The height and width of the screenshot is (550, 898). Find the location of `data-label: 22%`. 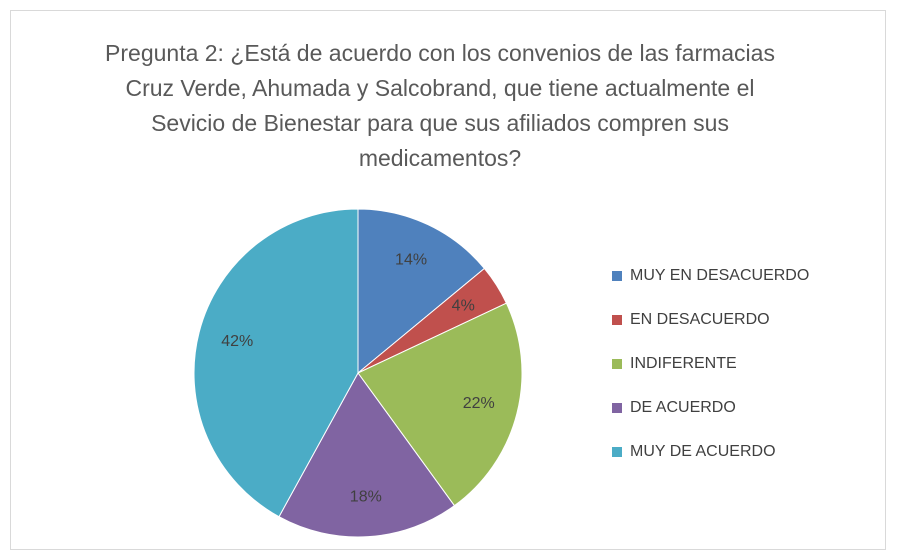

data-label: 22% is located at coordinates (479, 403).